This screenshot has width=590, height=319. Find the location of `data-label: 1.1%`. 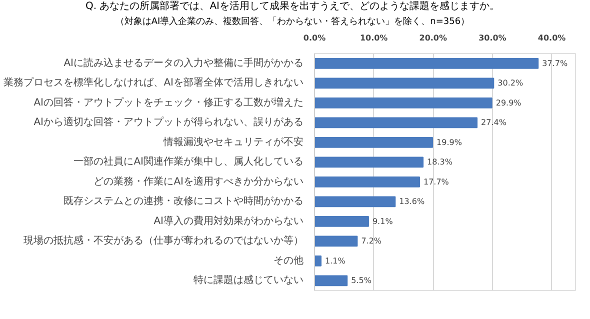

data-label: 1.1% is located at coordinates (335, 261).